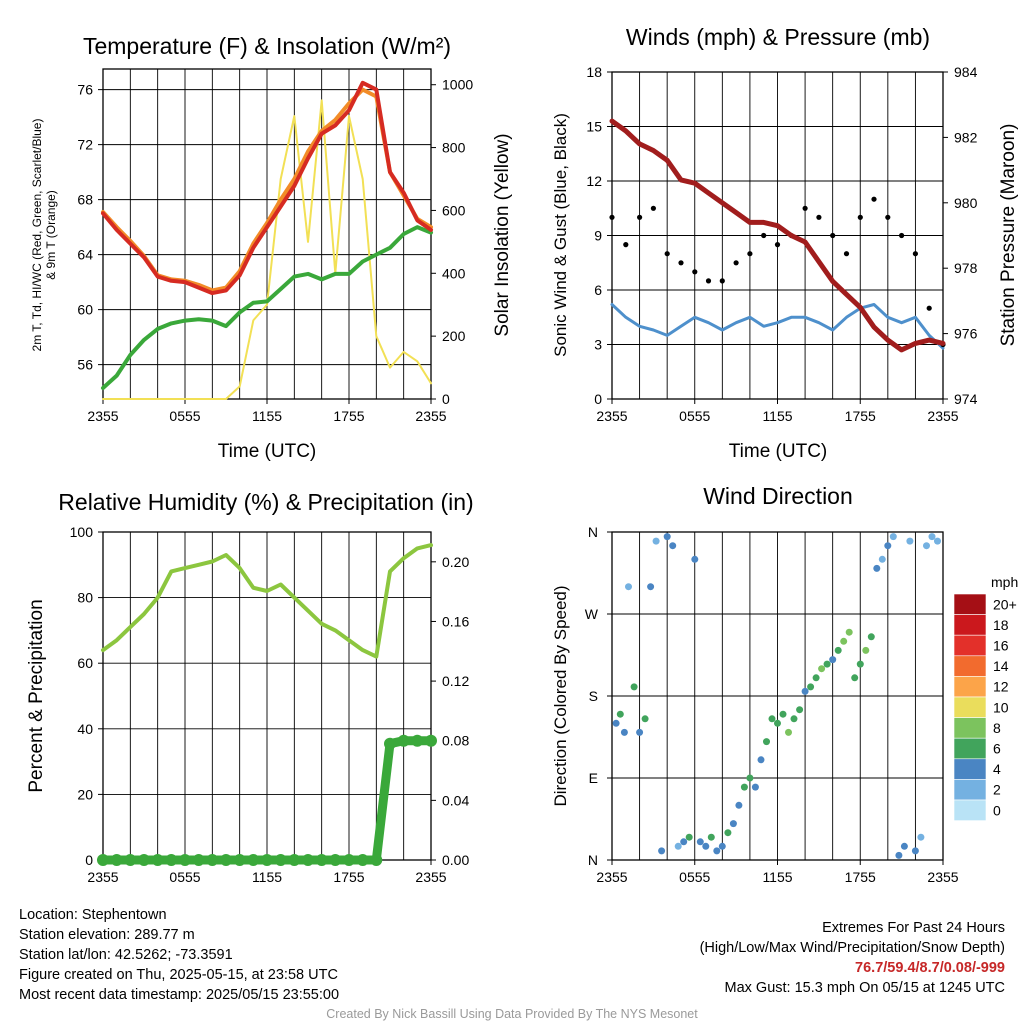  What do you see at coordinates (85, 255) in the screenshot?
I see `temp-ytick-label: 64` at bounding box center [85, 255].